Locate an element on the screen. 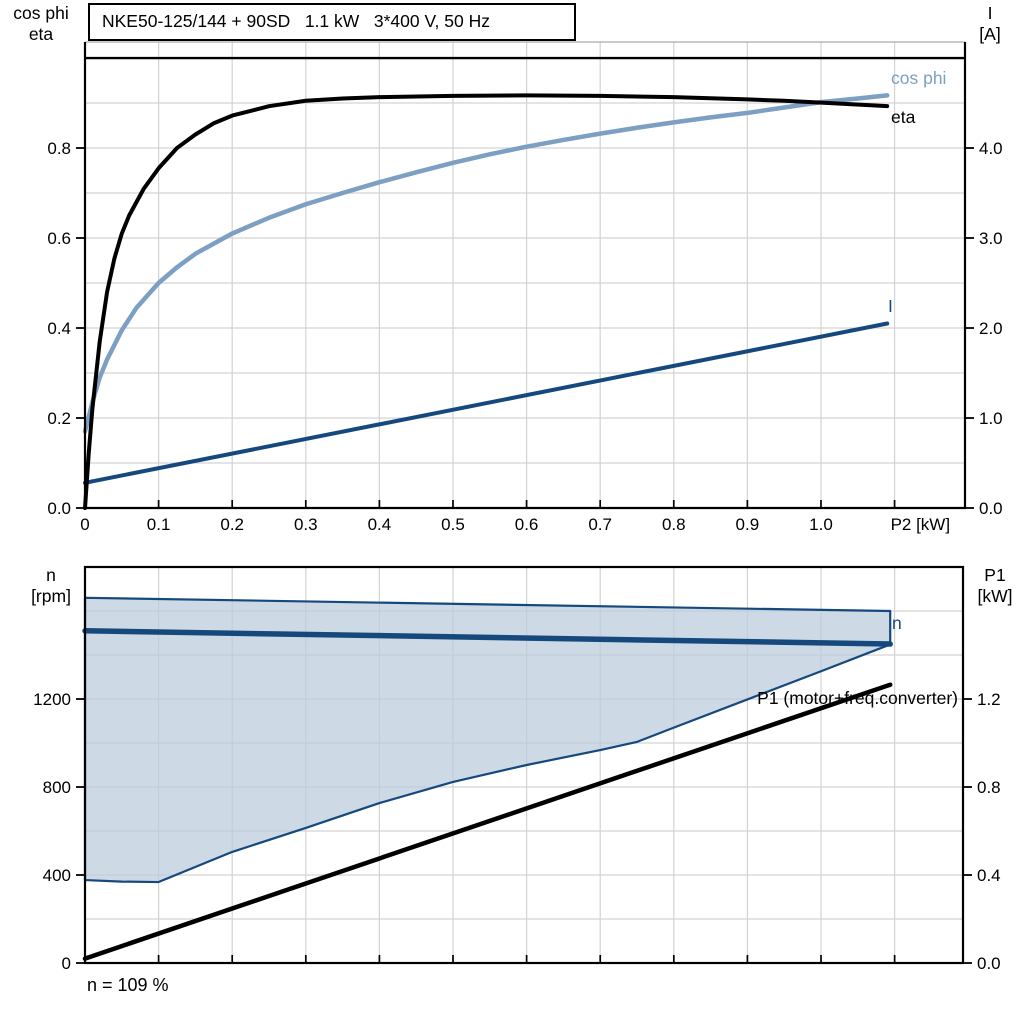 The height and width of the screenshot is (1024, 1024). svg-text: 4.0 is located at coordinates (991, 148).